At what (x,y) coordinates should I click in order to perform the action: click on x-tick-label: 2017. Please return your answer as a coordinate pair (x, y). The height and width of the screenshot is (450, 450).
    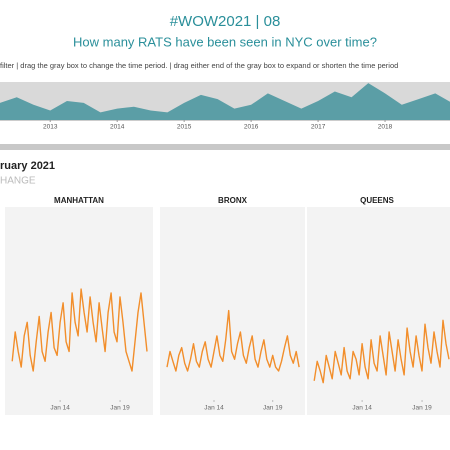
    Looking at the image, I should click on (318, 127).